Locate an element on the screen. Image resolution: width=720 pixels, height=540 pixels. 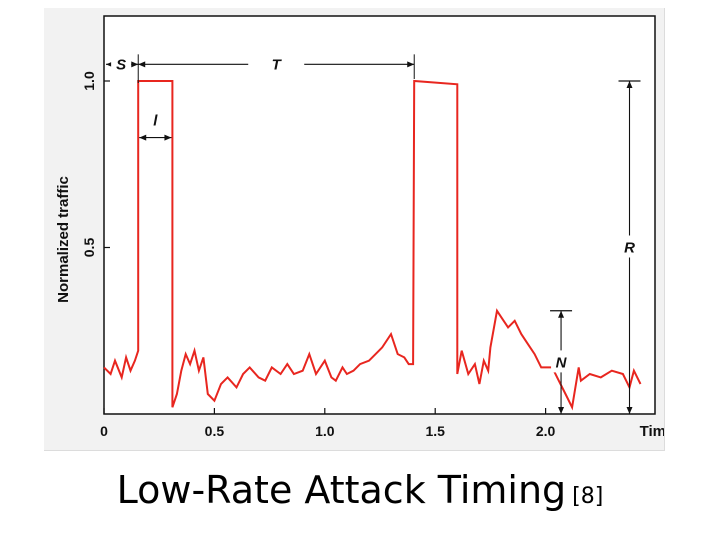
annotation-l-arrowhead-right is located at coordinates (168, 137).